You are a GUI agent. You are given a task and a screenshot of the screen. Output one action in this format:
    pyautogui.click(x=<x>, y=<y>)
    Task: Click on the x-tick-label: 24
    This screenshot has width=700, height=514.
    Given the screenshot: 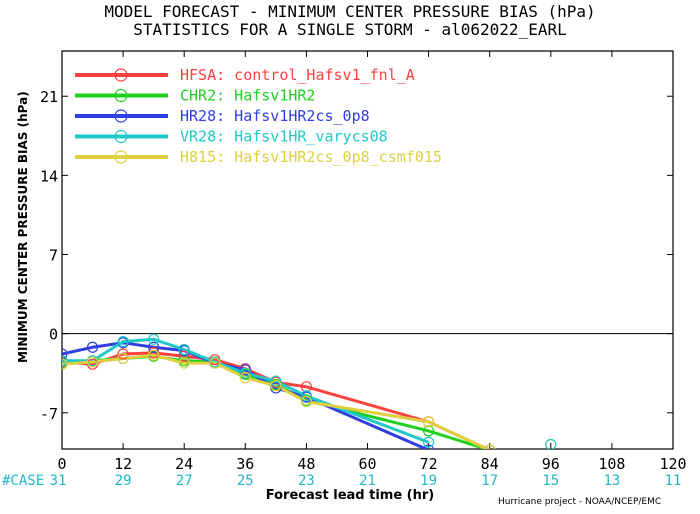 What is the action you would take?
    pyautogui.click(x=184, y=464)
    